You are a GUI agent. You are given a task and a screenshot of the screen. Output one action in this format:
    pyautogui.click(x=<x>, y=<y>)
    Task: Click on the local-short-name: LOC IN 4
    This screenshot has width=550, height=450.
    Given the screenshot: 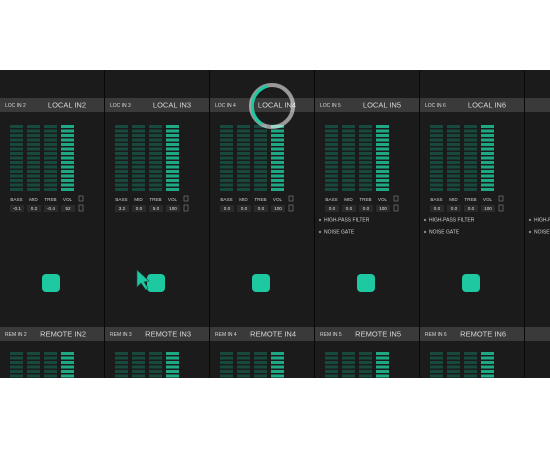 What is the action you would take?
    pyautogui.click(x=225, y=106)
    